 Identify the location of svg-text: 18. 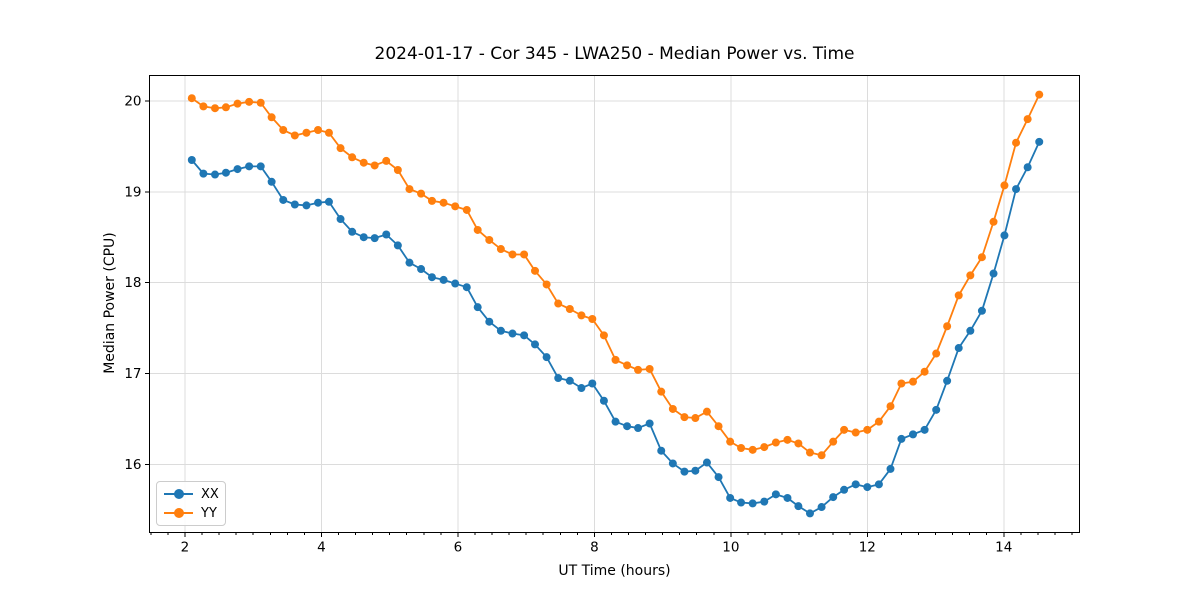
(132, 283).